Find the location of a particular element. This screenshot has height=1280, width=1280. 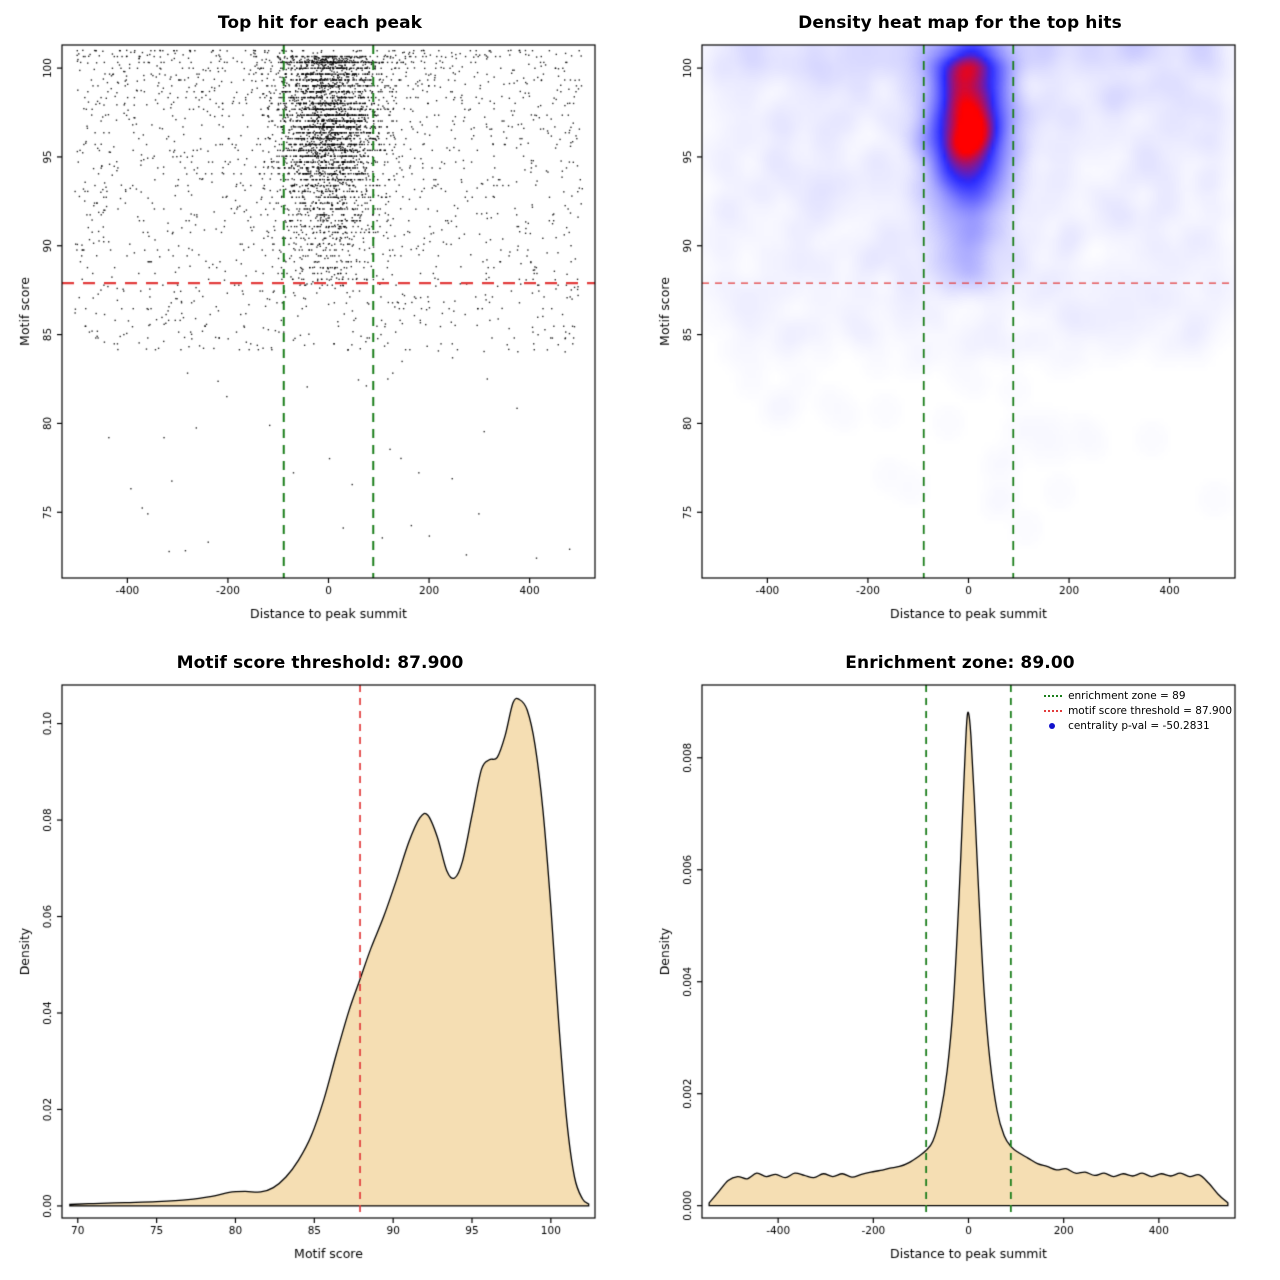

legend-label: enrichment zone = 89 is located at coordinates (1127, 695).